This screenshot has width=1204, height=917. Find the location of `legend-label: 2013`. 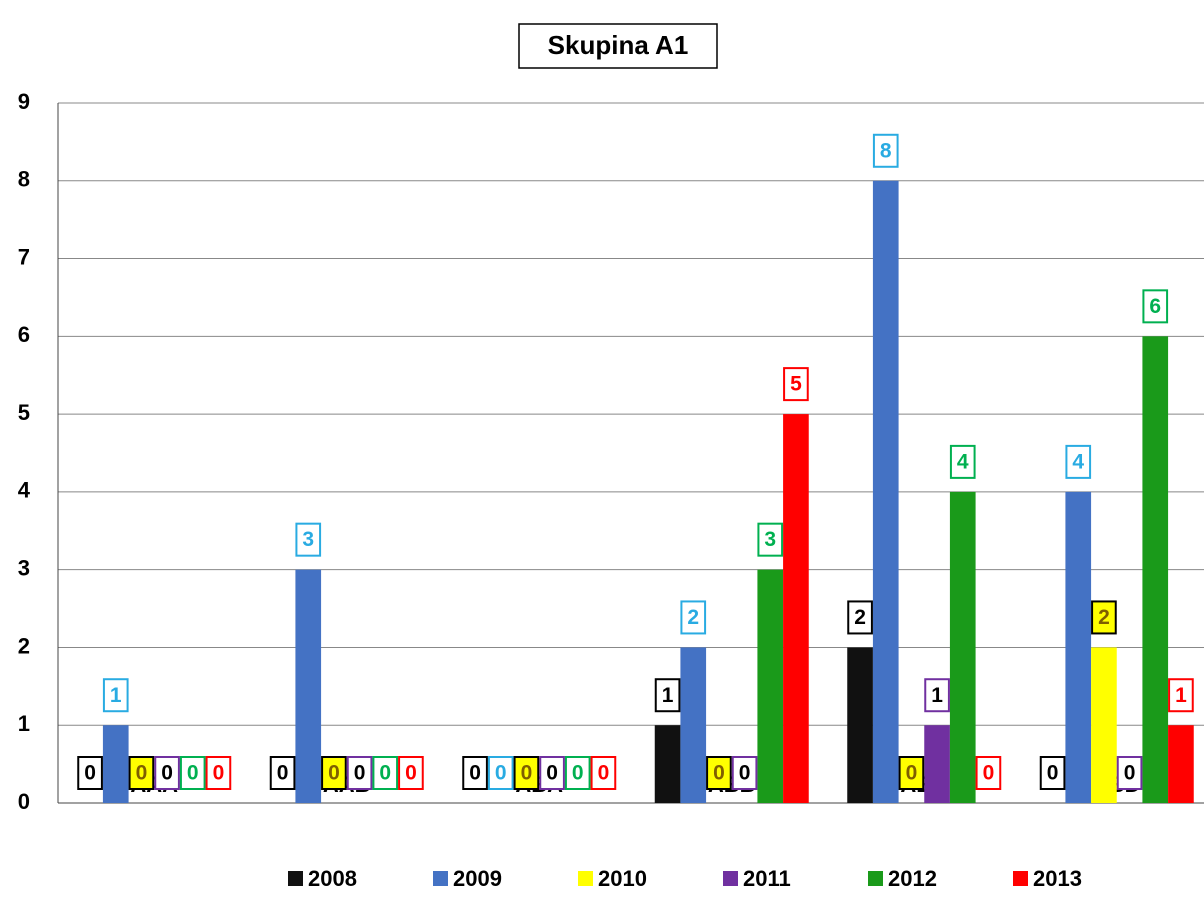

legend-label: 2013 is located at coordinates (1057, 878).